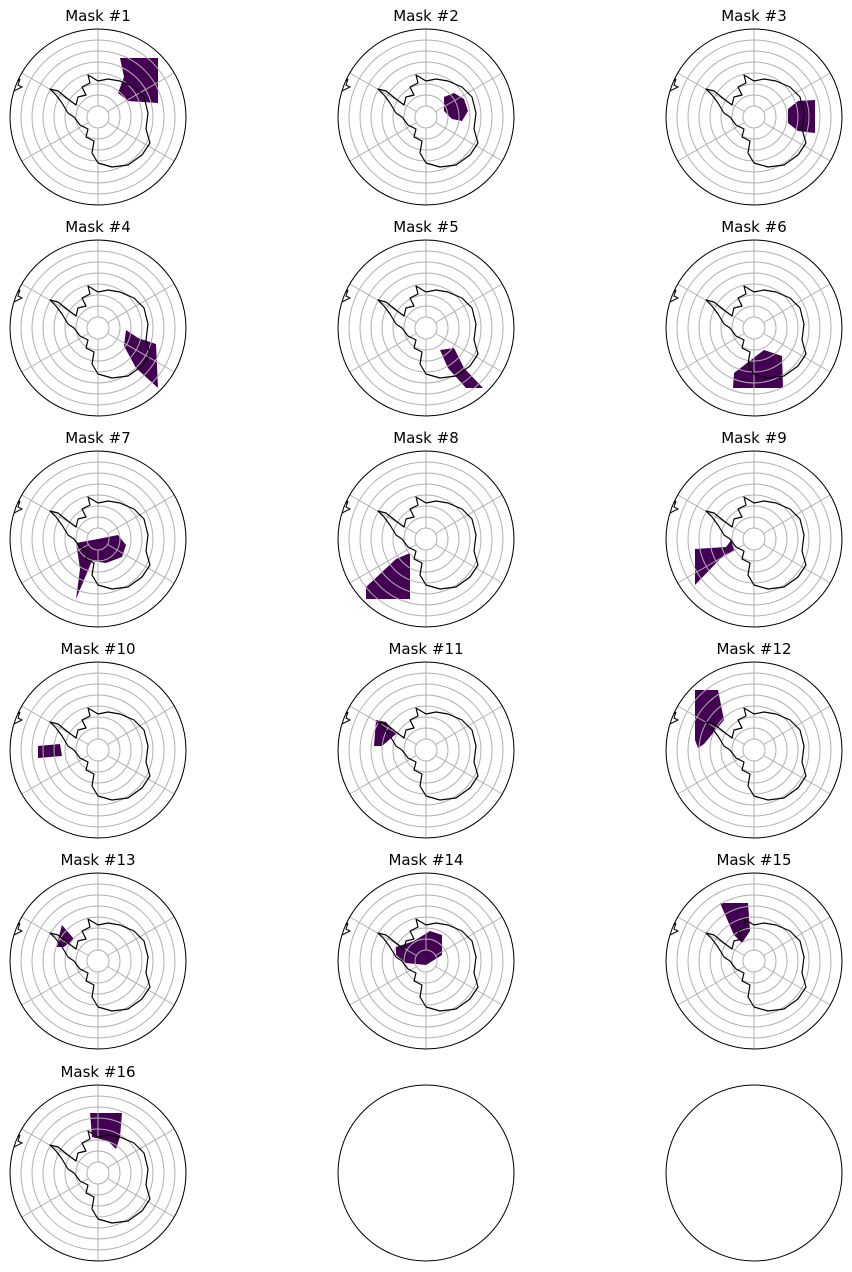  I want to click on map-panel: Mask #3, so click(754, 106).